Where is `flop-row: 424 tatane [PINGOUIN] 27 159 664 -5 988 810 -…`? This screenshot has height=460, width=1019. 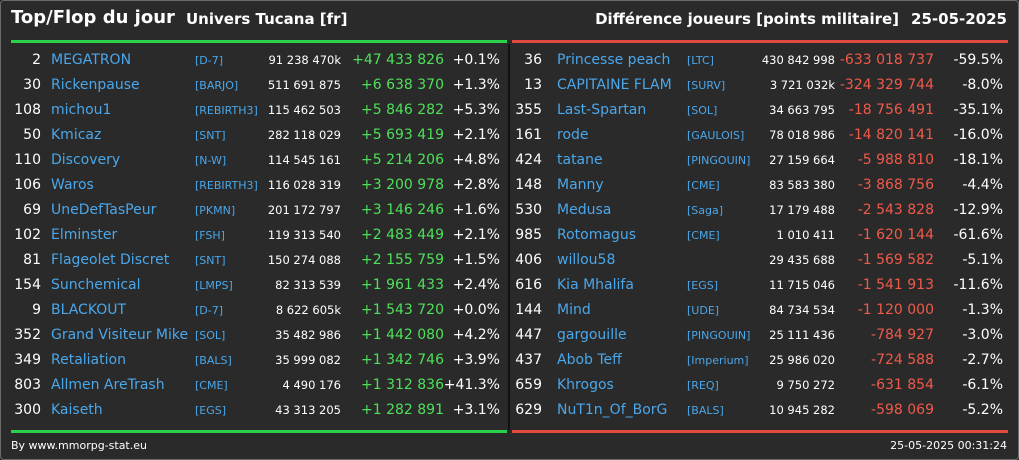 flop-row: 424 tatane [PINGOUIN] 27 159 664 -5 988 810 -… is located at coordinates (760, 160).